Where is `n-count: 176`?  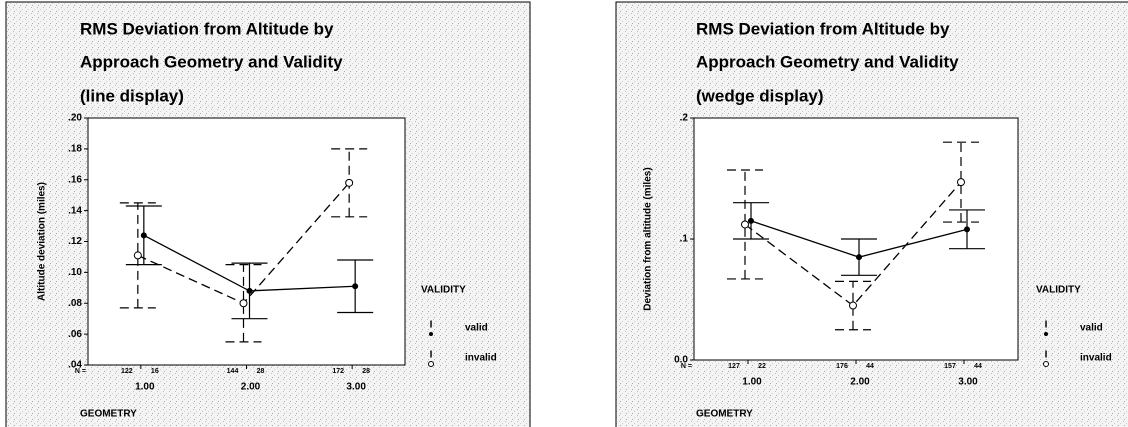
n-count: 176 is located at coordinates (842, 366).